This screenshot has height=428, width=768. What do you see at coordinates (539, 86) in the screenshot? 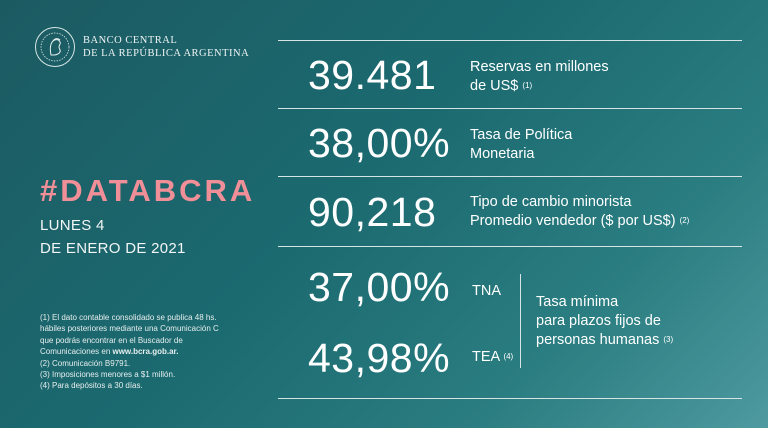
I see `reserves-label-line2: de US$ (1)` at bounding box center [539, 86].